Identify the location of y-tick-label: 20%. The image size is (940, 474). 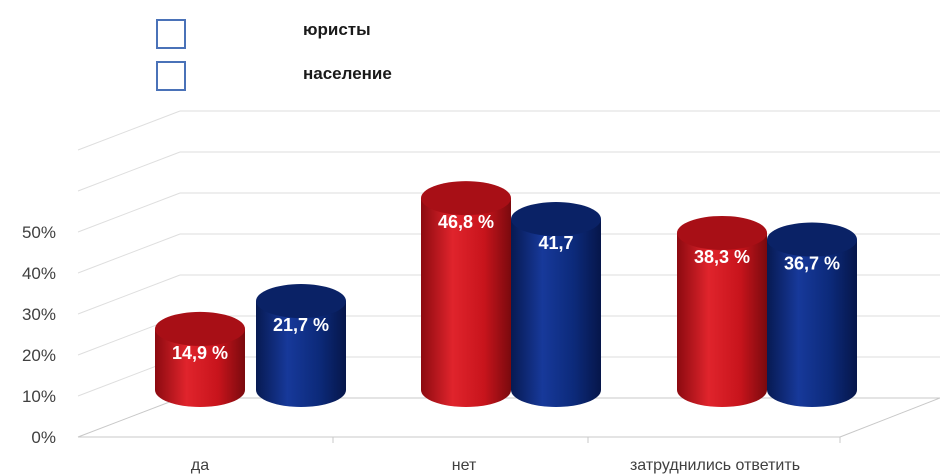
(39, 355).